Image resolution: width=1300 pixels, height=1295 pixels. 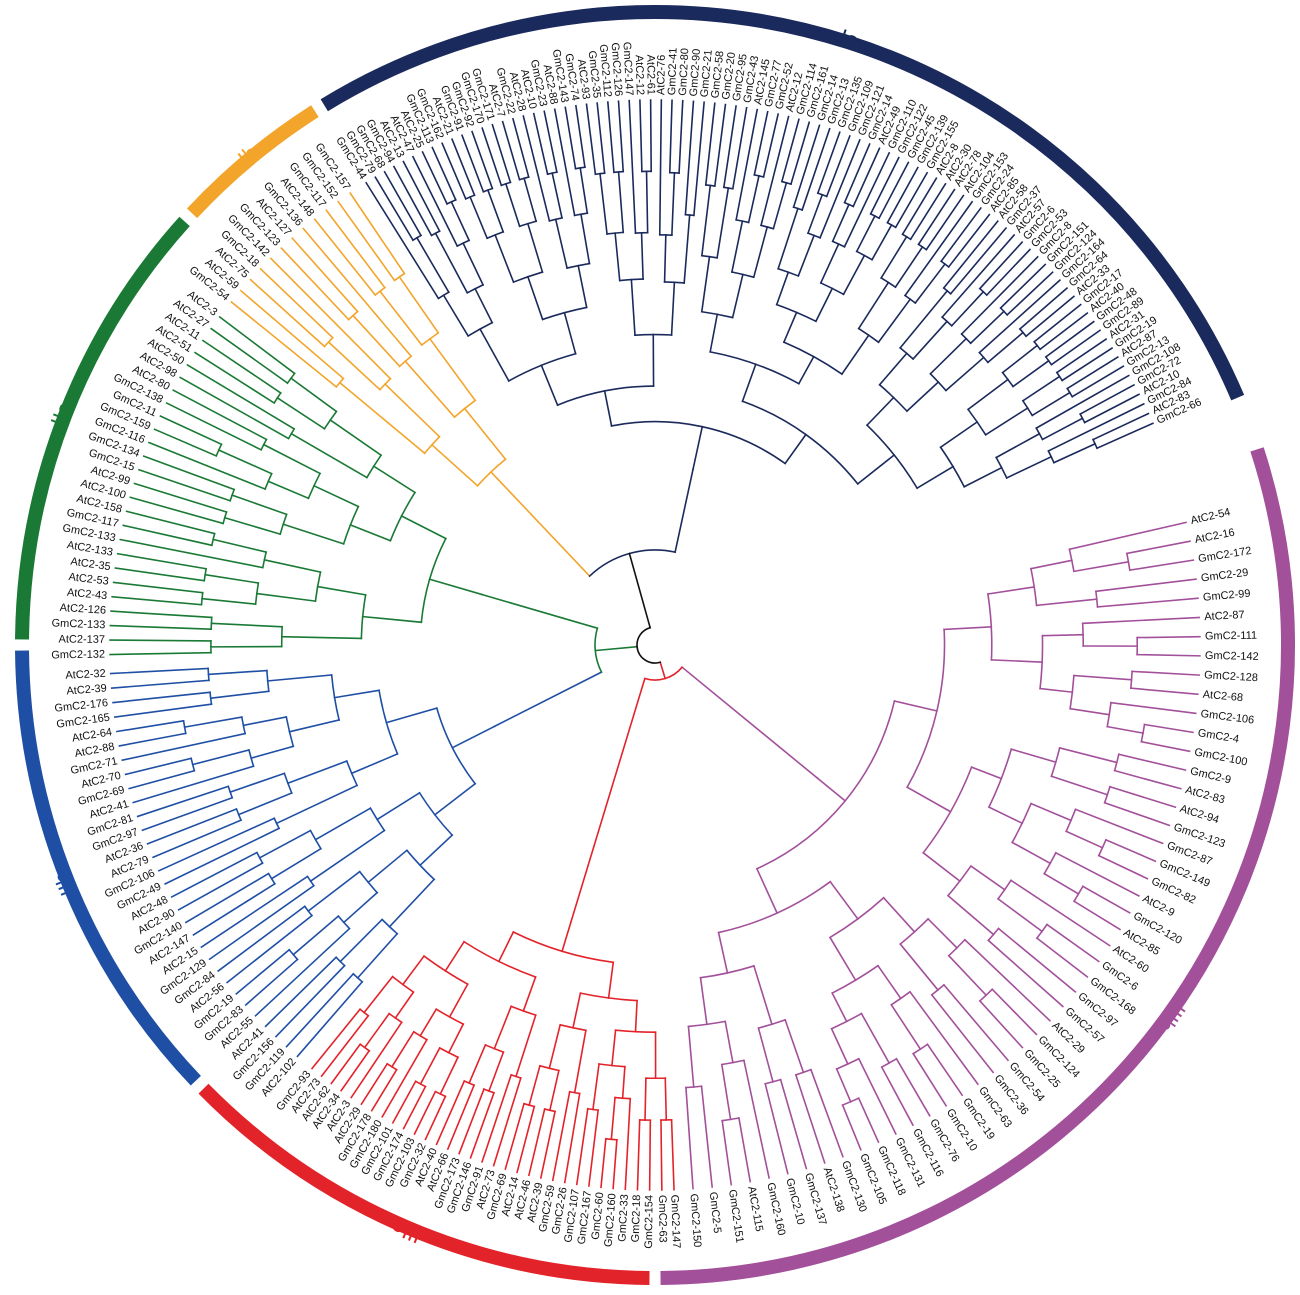 I want to click on leaf-label: AtC2-32, so click(x=85, y=675).